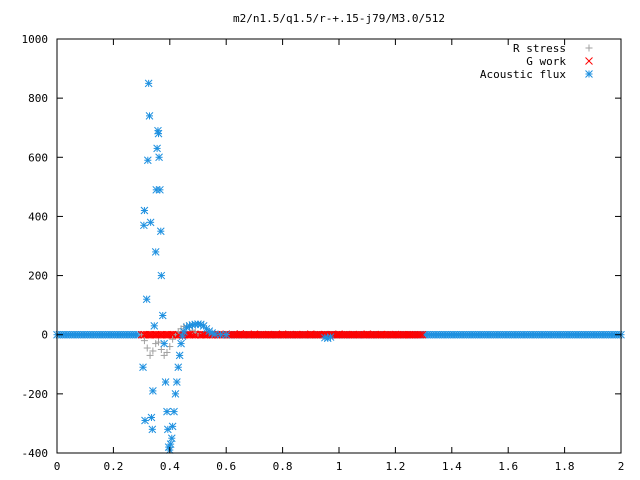 This screenshot has height=480, width=640. What do you see at coordinates (523, 74) in the screenshot?
I see `legend-label: Acoustic flux` at bounding box center [523, 74].